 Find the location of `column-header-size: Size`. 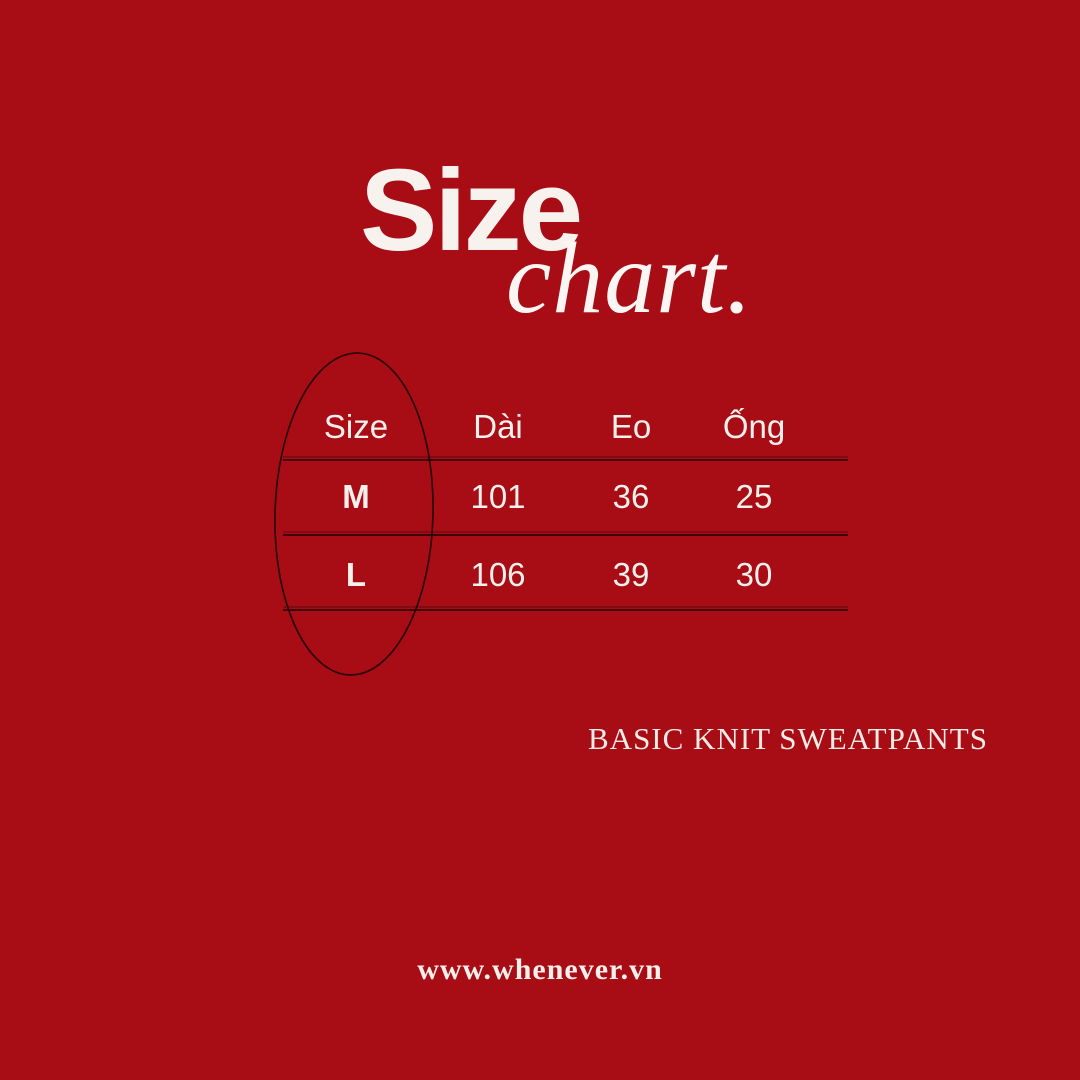

column-header-size: Size is located at coordinates (356, 426).